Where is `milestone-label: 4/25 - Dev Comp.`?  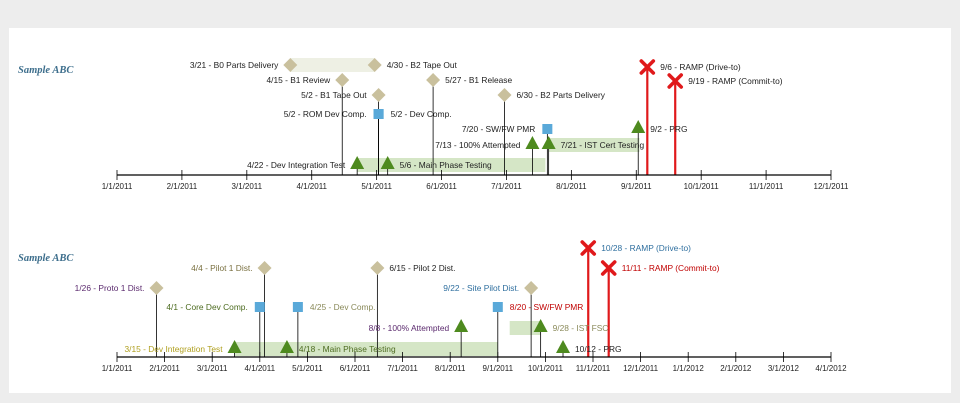 milestone-label: 4/25 - Dev Comp. is located at coordinates (343, 307).